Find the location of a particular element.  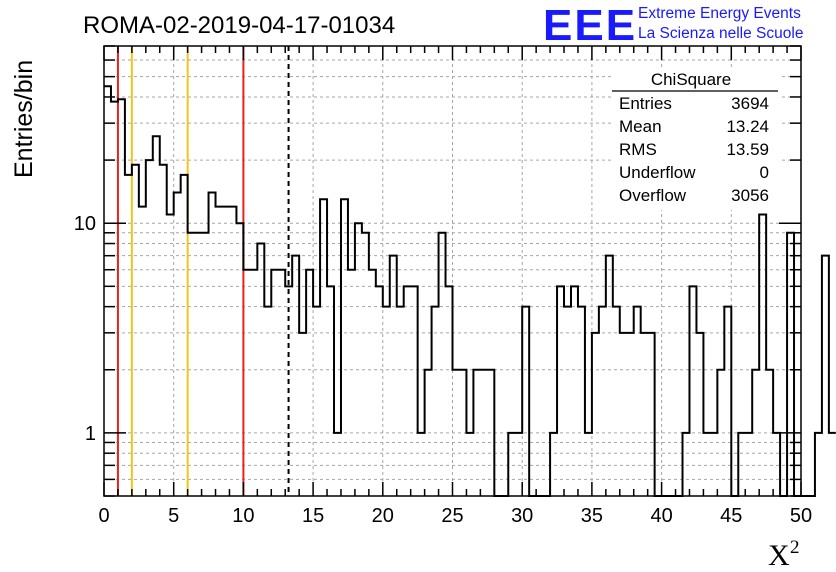

x-tick-label: 10 is located at coordinates (243, 516).